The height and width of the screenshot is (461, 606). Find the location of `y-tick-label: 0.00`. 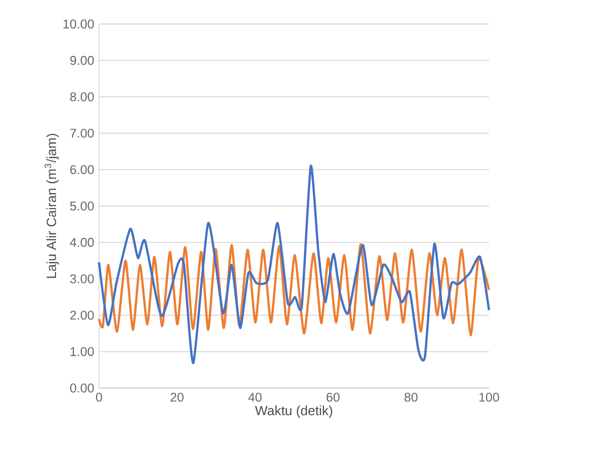

y-tick-label: 0.00 is located at coordinates (82, 388).